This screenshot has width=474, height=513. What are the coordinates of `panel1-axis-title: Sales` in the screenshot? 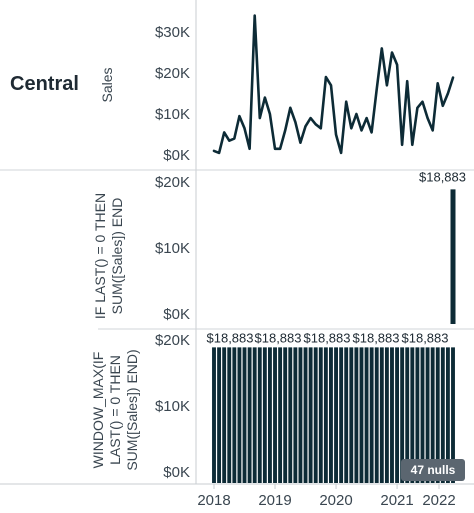 It's located at (107, 84).